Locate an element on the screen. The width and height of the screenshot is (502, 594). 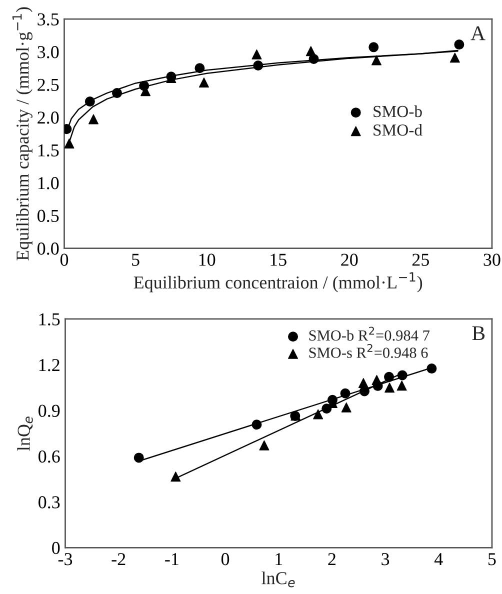
y-tick-label: 2.5 is located at coordinates (48, 85).